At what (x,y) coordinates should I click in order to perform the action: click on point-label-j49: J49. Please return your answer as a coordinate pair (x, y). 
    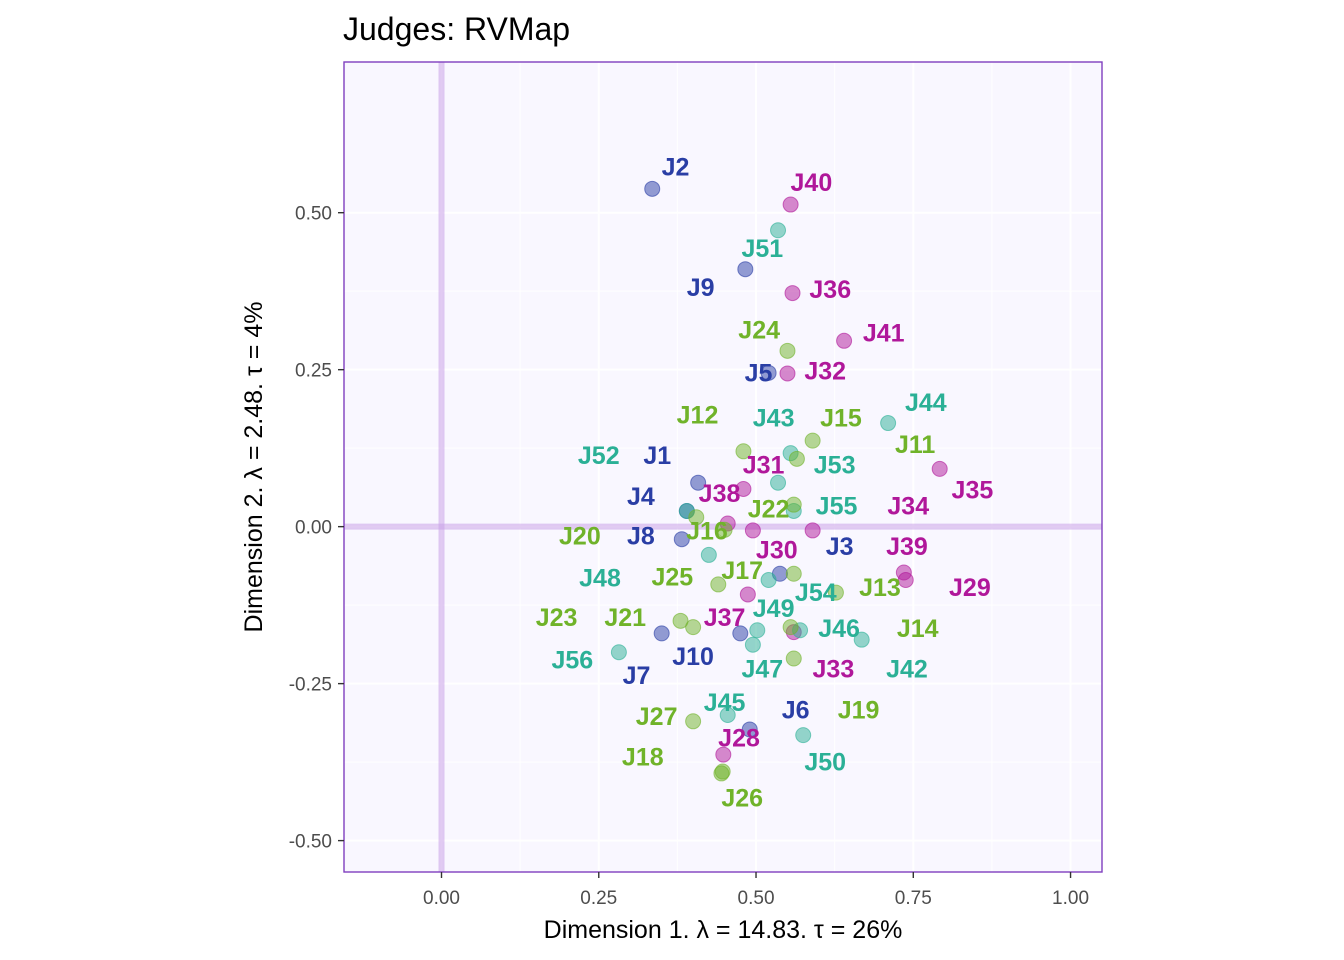
    Looking at the image, I should click on (774, 609).